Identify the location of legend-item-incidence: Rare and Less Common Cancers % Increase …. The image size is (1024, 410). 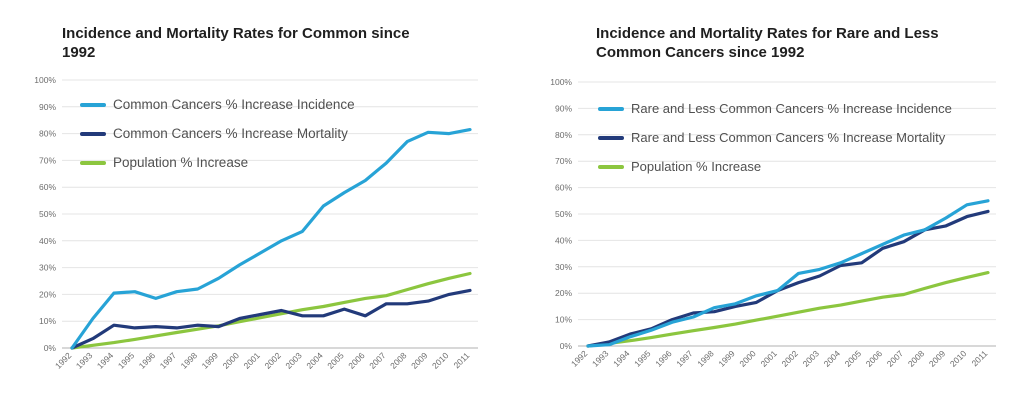
(775, 108).